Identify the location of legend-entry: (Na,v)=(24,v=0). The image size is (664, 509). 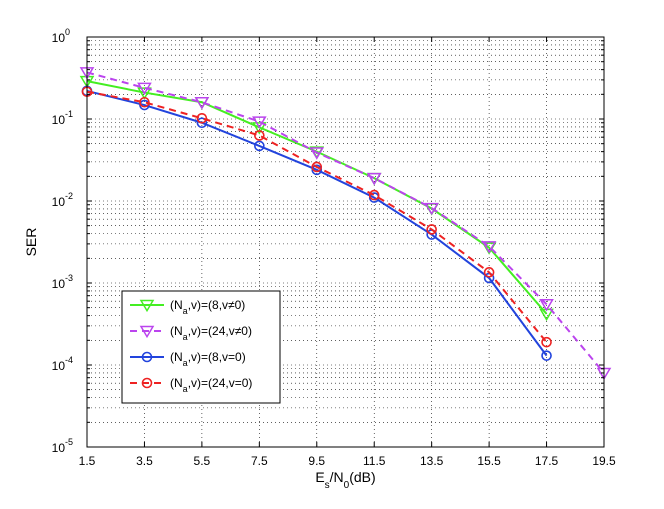
(191, 385).